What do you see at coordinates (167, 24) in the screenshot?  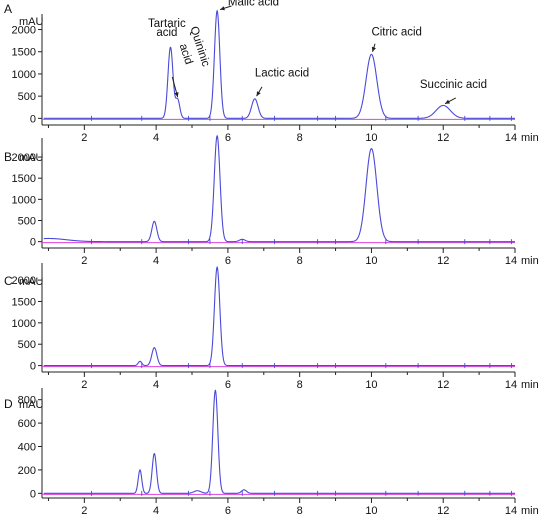 I see `peak-annotation: Tartaric` at bounding box center [167, 24].